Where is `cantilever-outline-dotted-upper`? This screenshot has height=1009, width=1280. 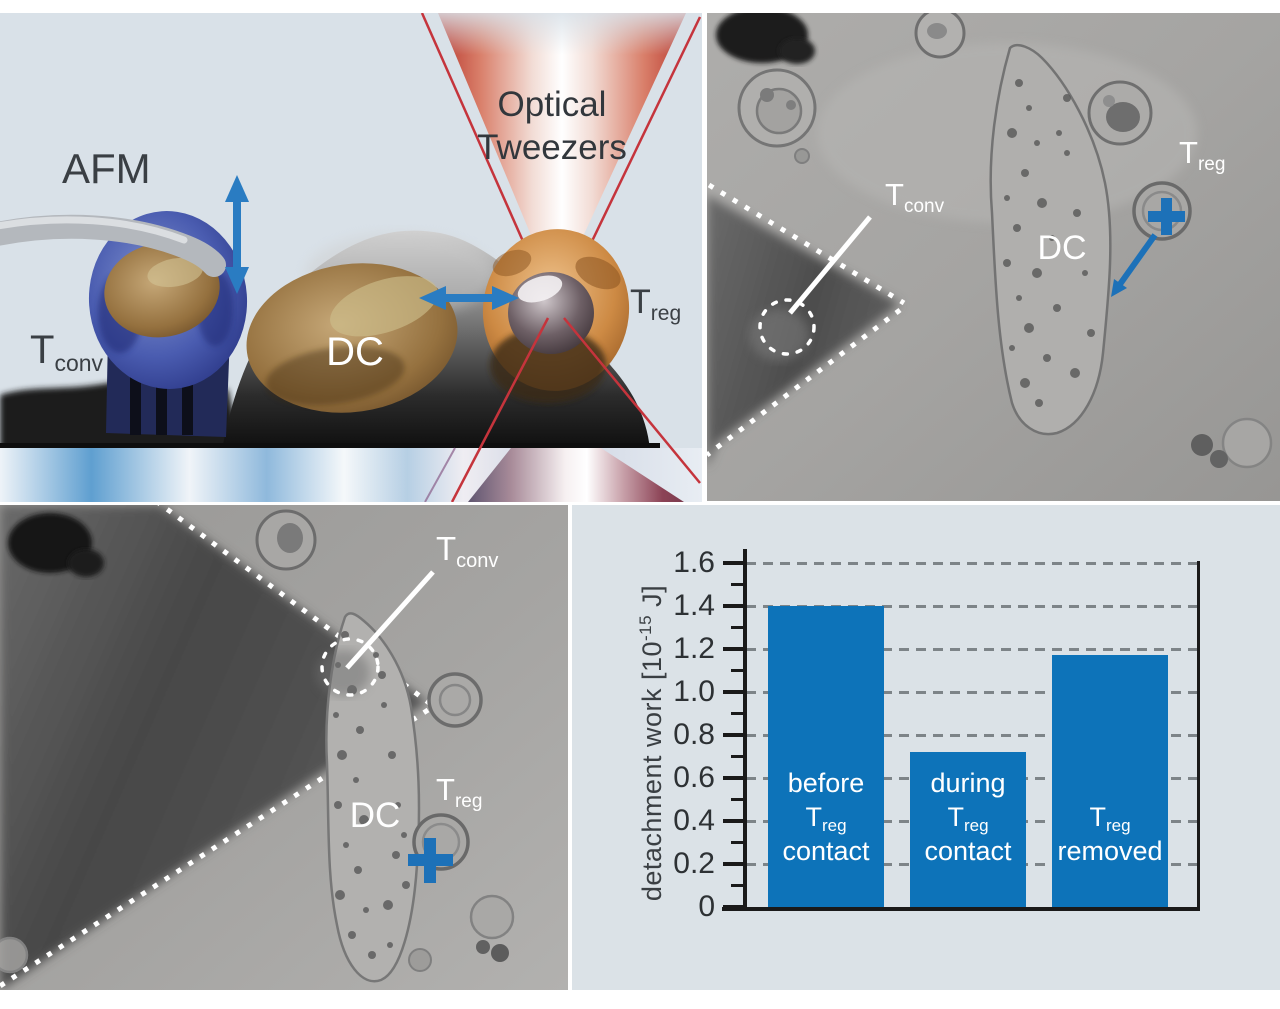
cantilever-outline-dotted-upper is located at coordinates (295, 606).